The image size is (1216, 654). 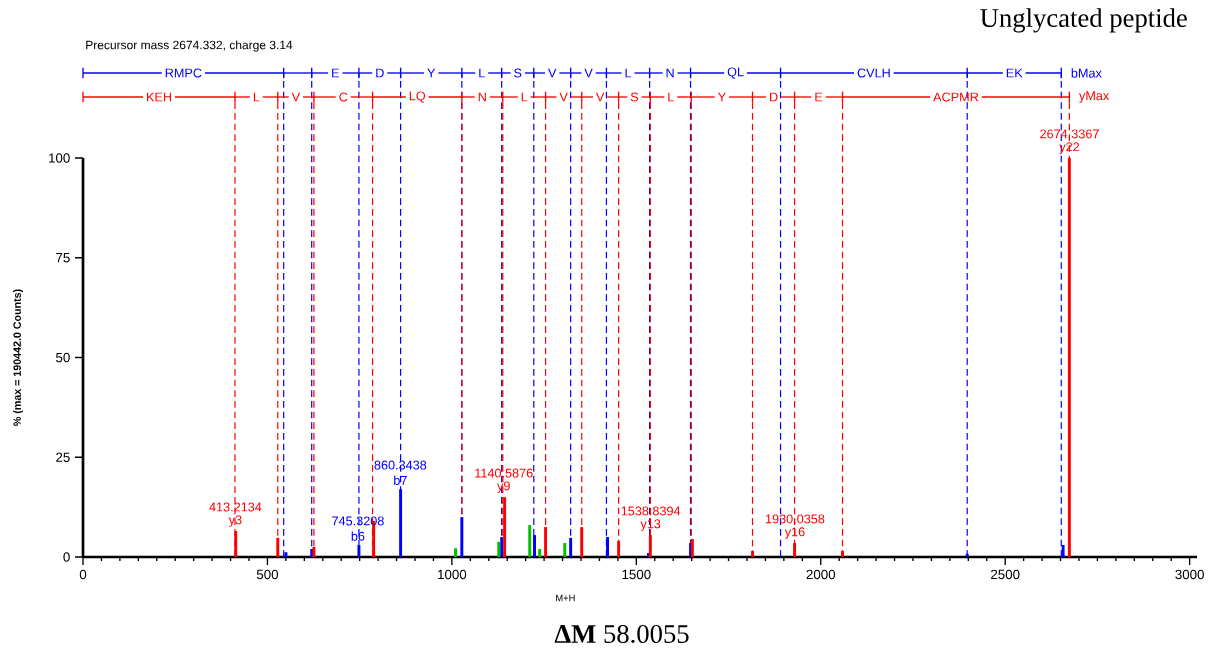 I want to click on y-tick-label: 100, so click(x=59, y=158).